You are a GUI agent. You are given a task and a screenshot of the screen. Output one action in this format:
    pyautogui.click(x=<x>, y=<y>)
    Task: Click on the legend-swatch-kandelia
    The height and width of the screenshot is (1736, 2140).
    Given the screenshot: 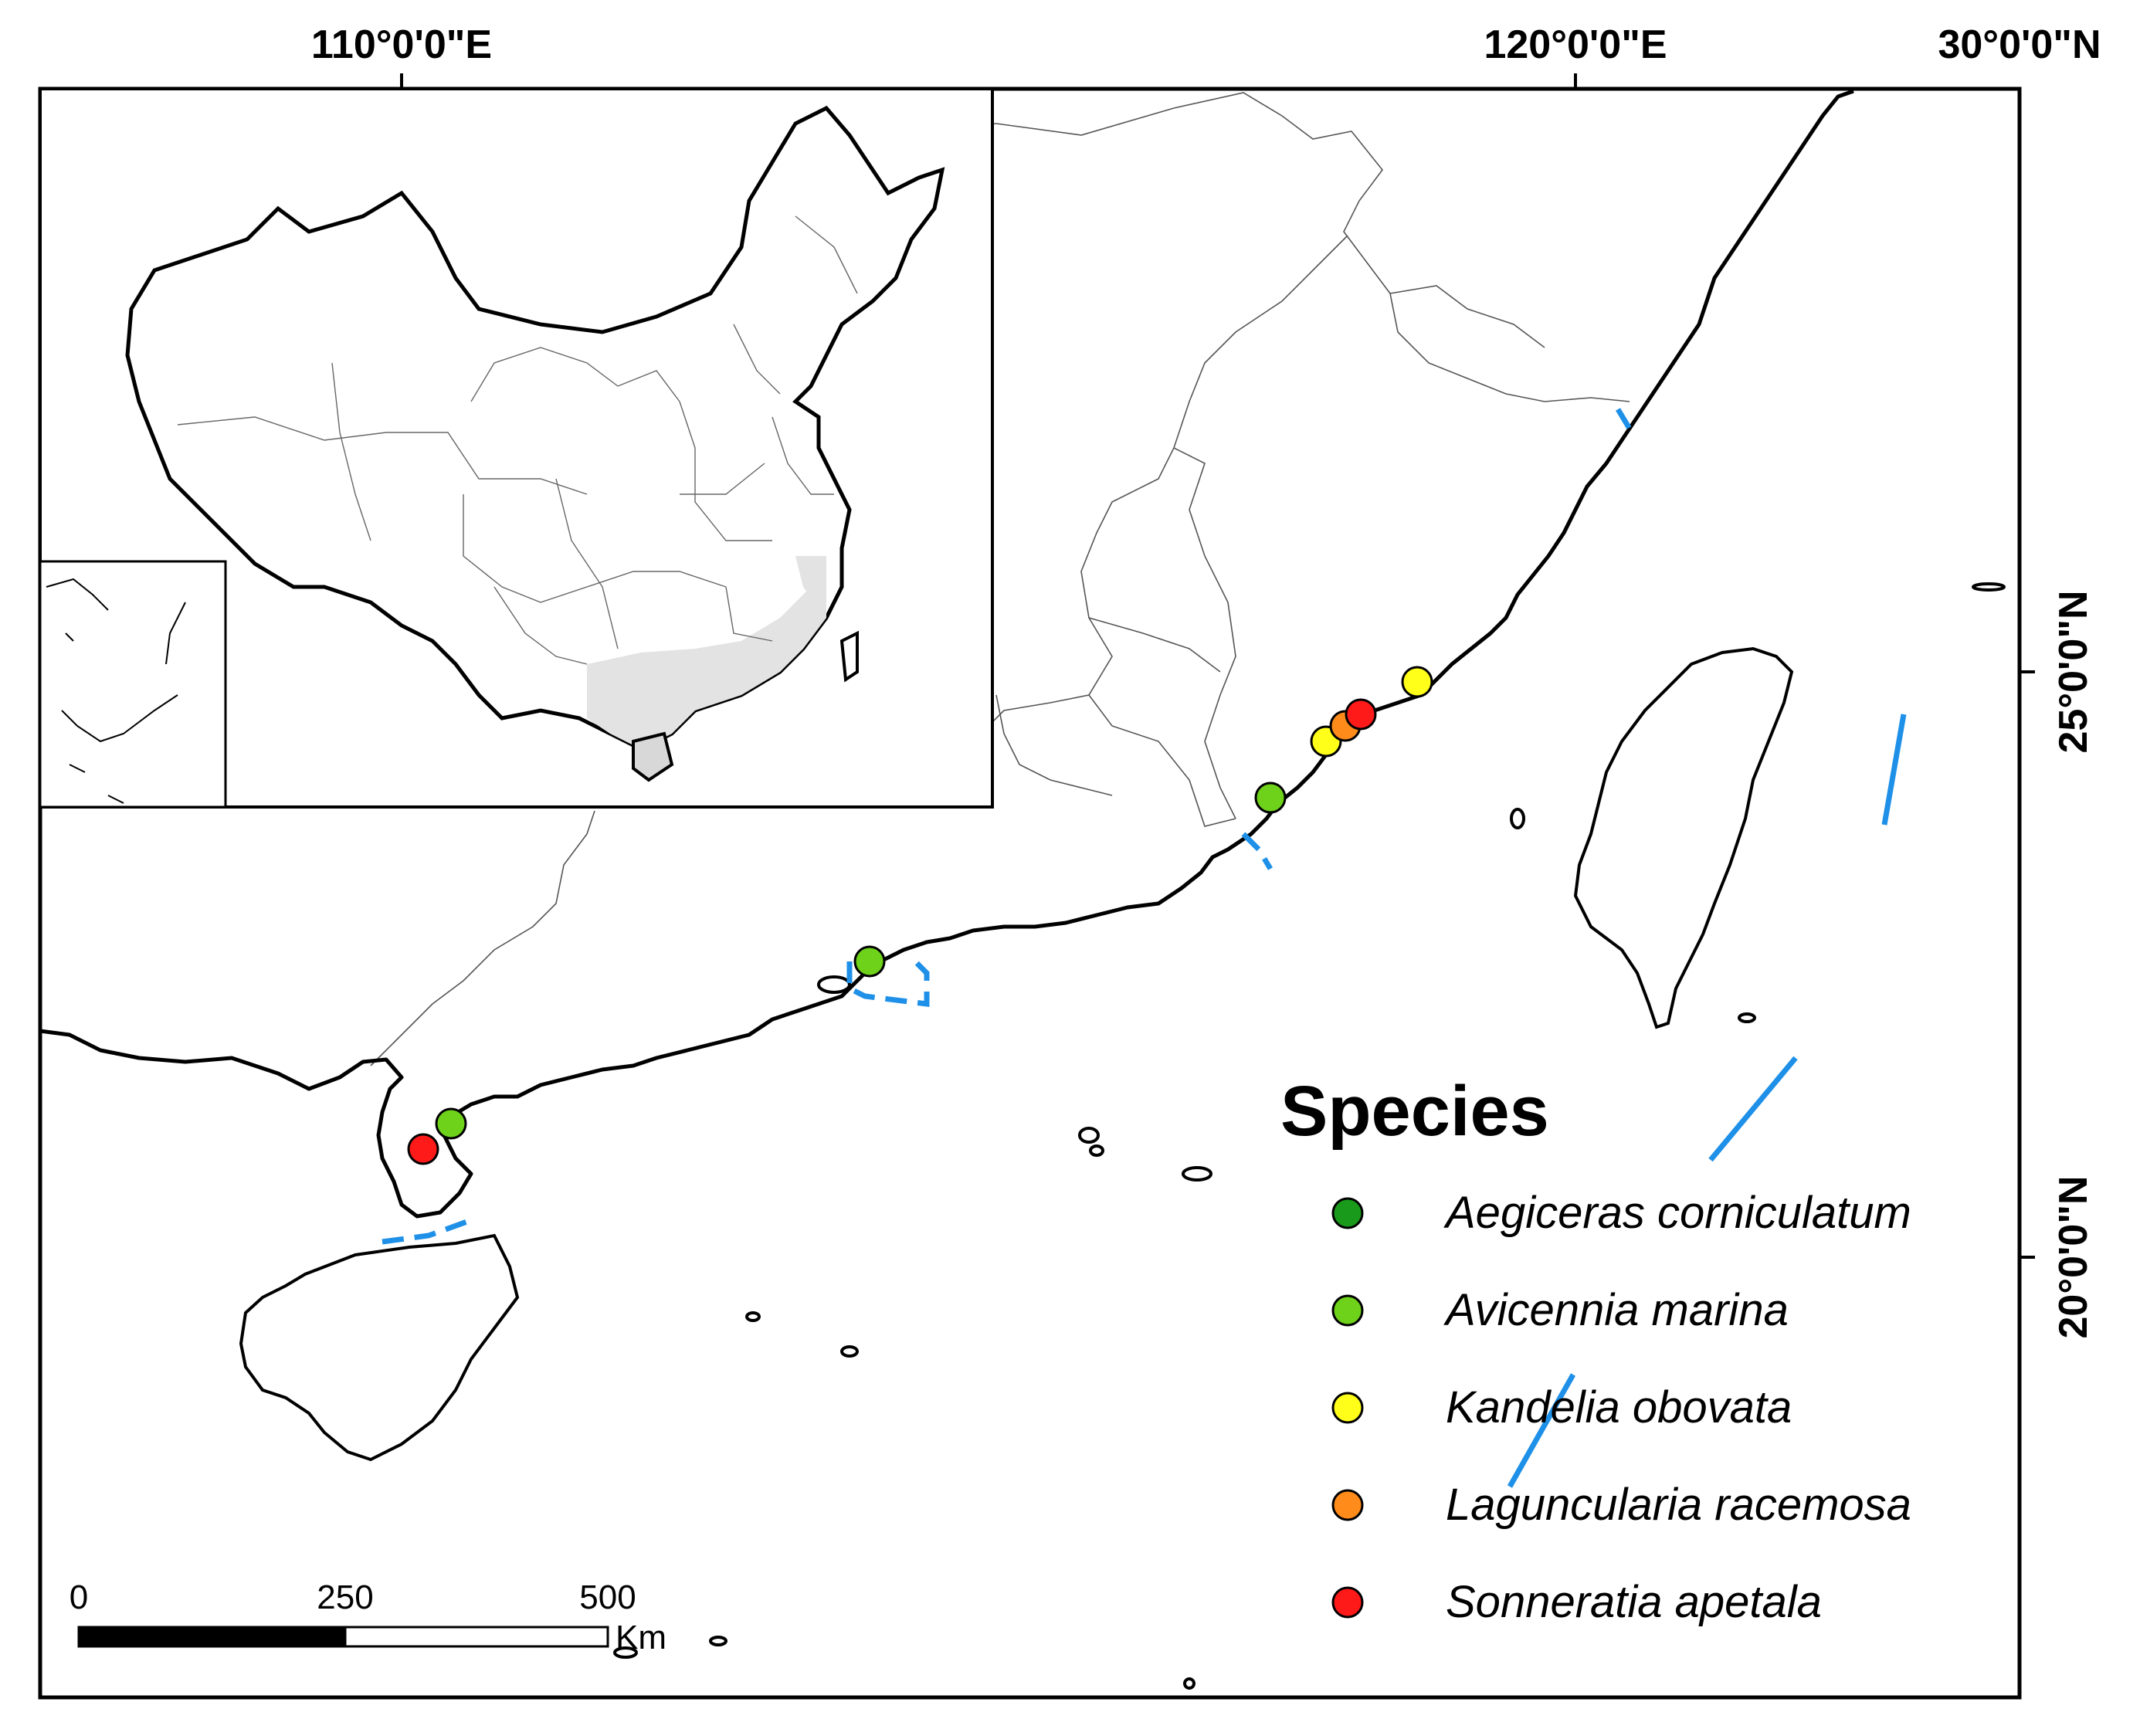 What is the action you would take?
    pyautogui.click(x=1347, y=1408)
    